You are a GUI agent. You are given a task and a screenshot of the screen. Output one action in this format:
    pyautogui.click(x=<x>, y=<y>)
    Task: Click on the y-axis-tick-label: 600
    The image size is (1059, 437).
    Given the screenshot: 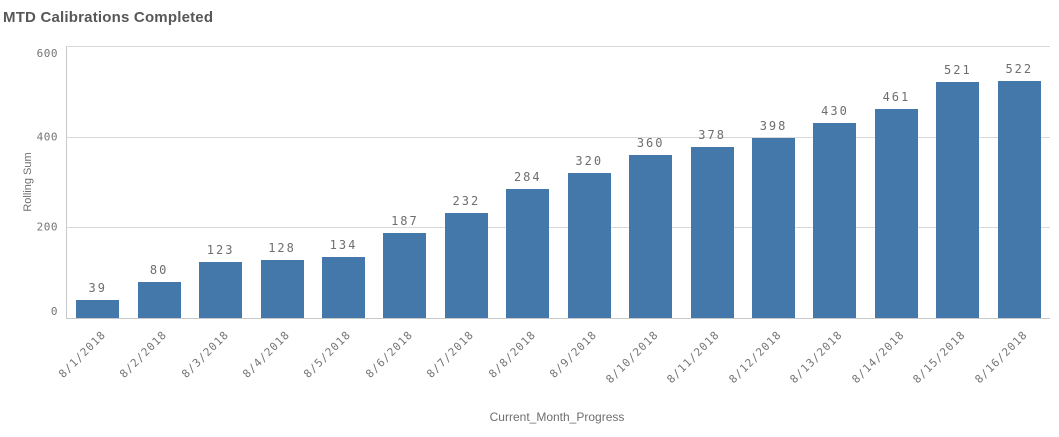 What is the action you would take?
    pyautogui.click(x=47, y=53)
    